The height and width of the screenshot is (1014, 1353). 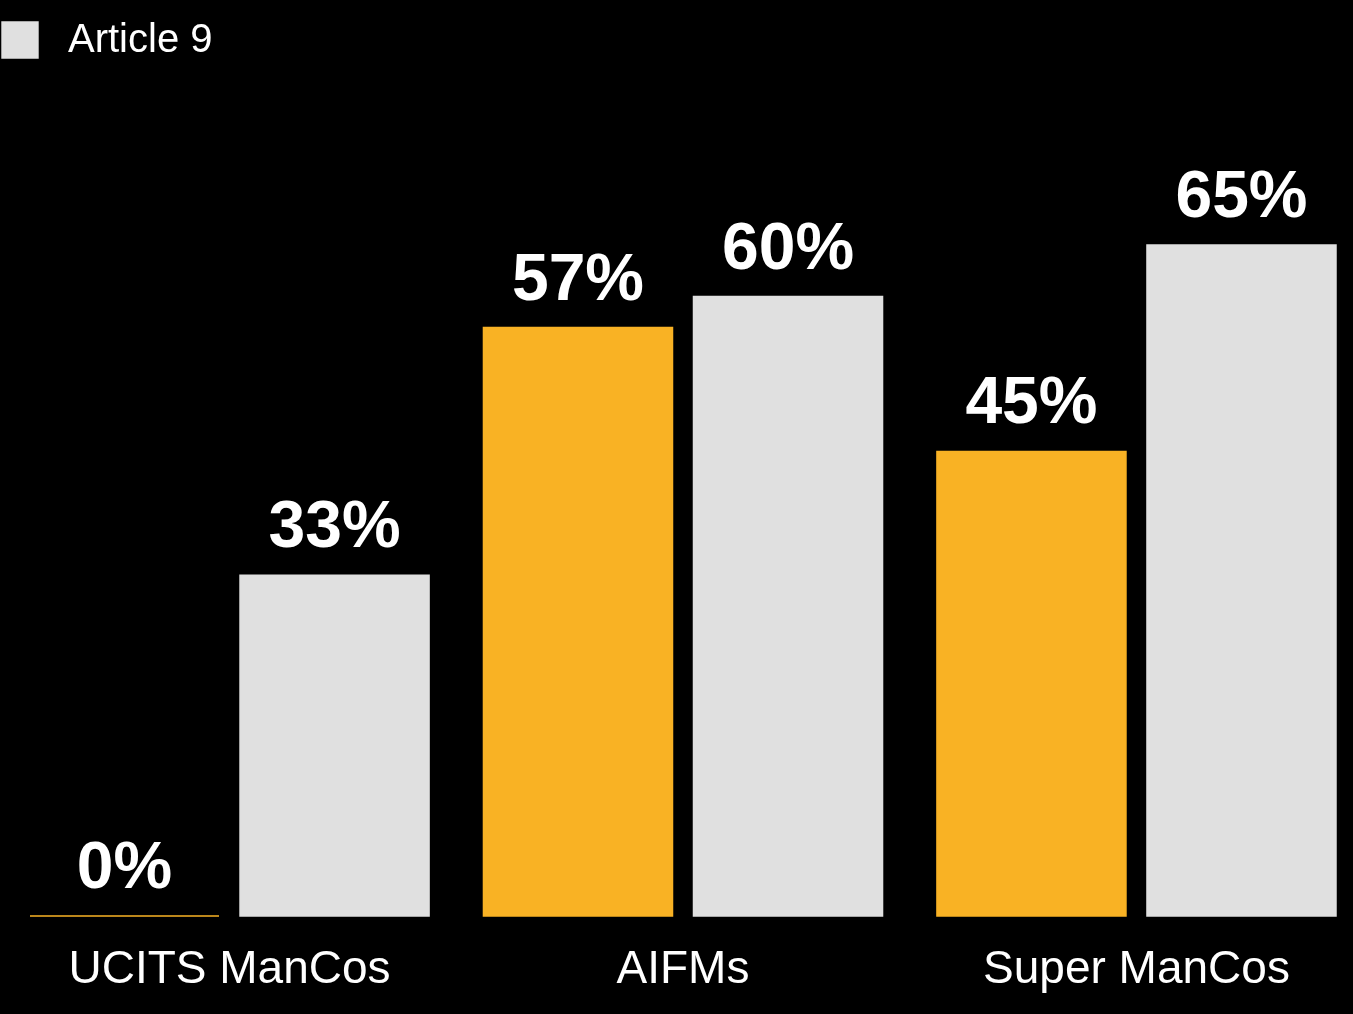 What do you see at coordinates (140, 38) in the screenshot?
I see `legend-label: Article 9` at bounding box center [140, 38].